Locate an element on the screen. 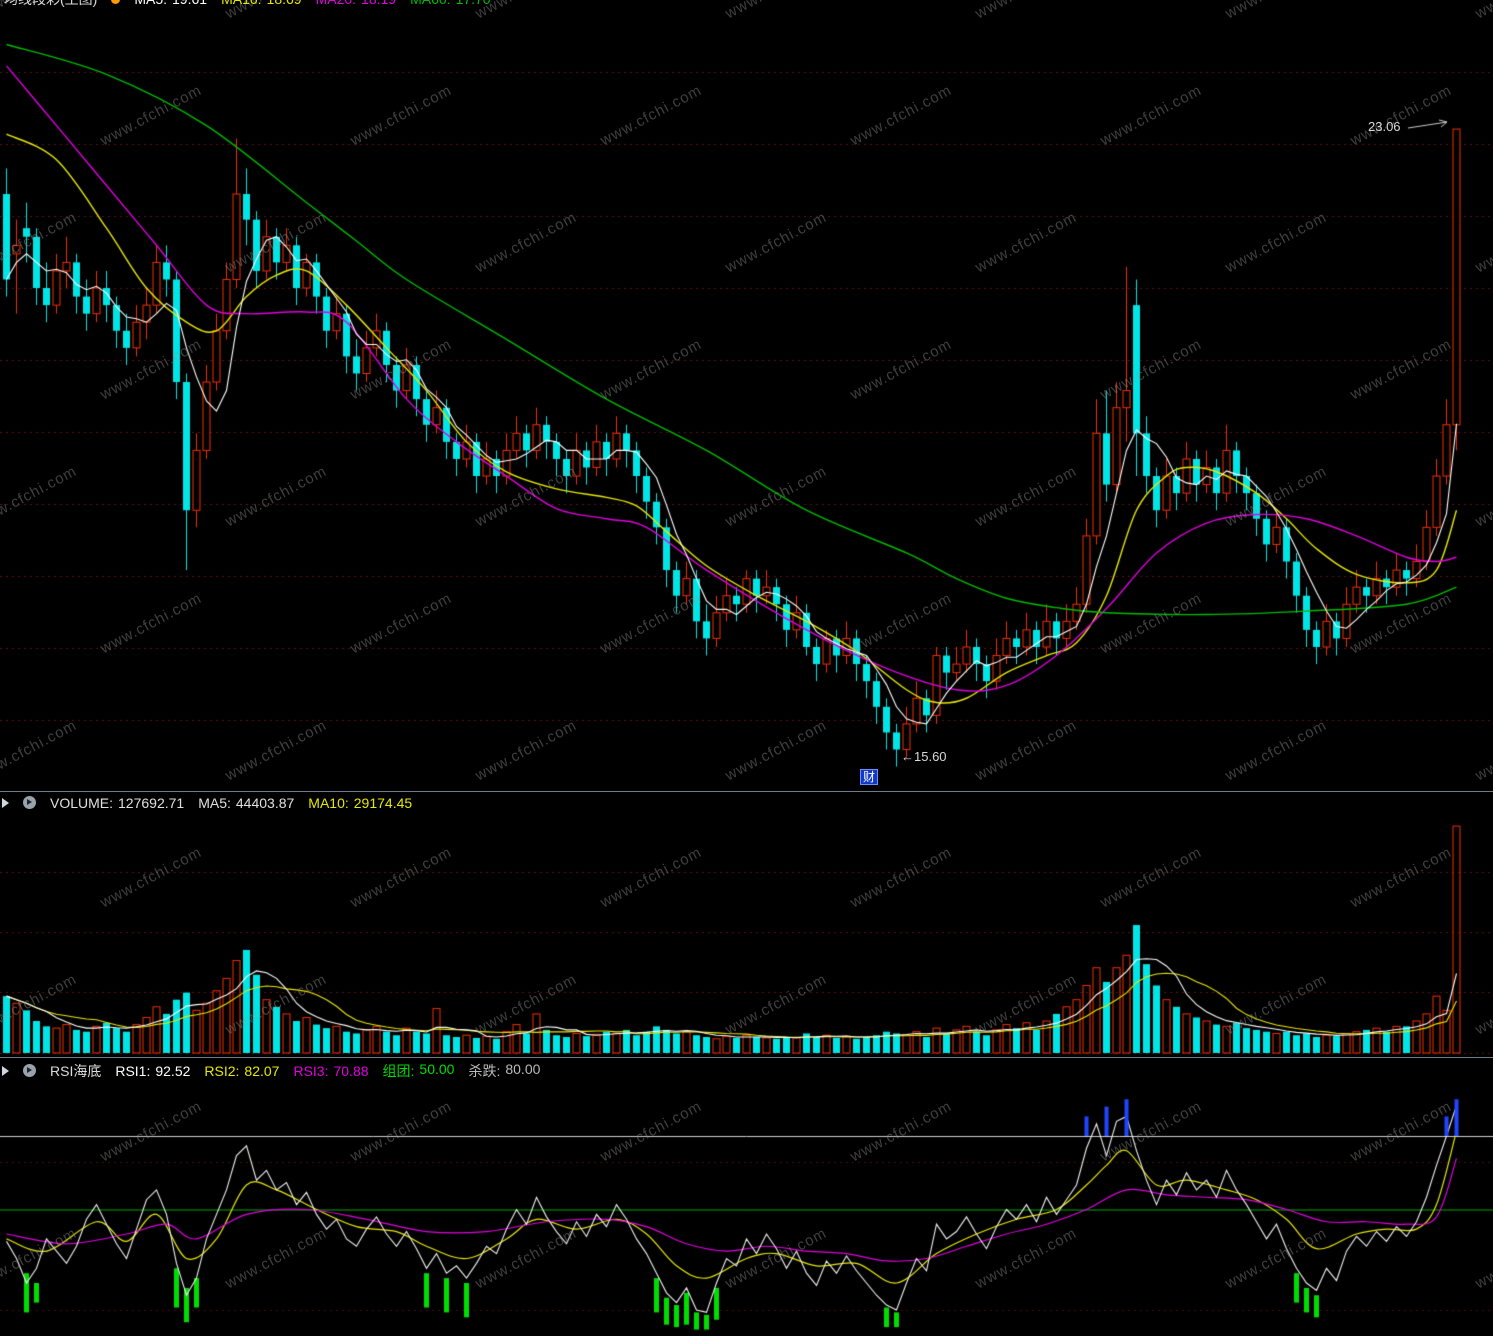 Image resolution: width=1493 pixels, height=1336 pixels. rsi2-label: RSI2: is located at coordinates (222, 1070).